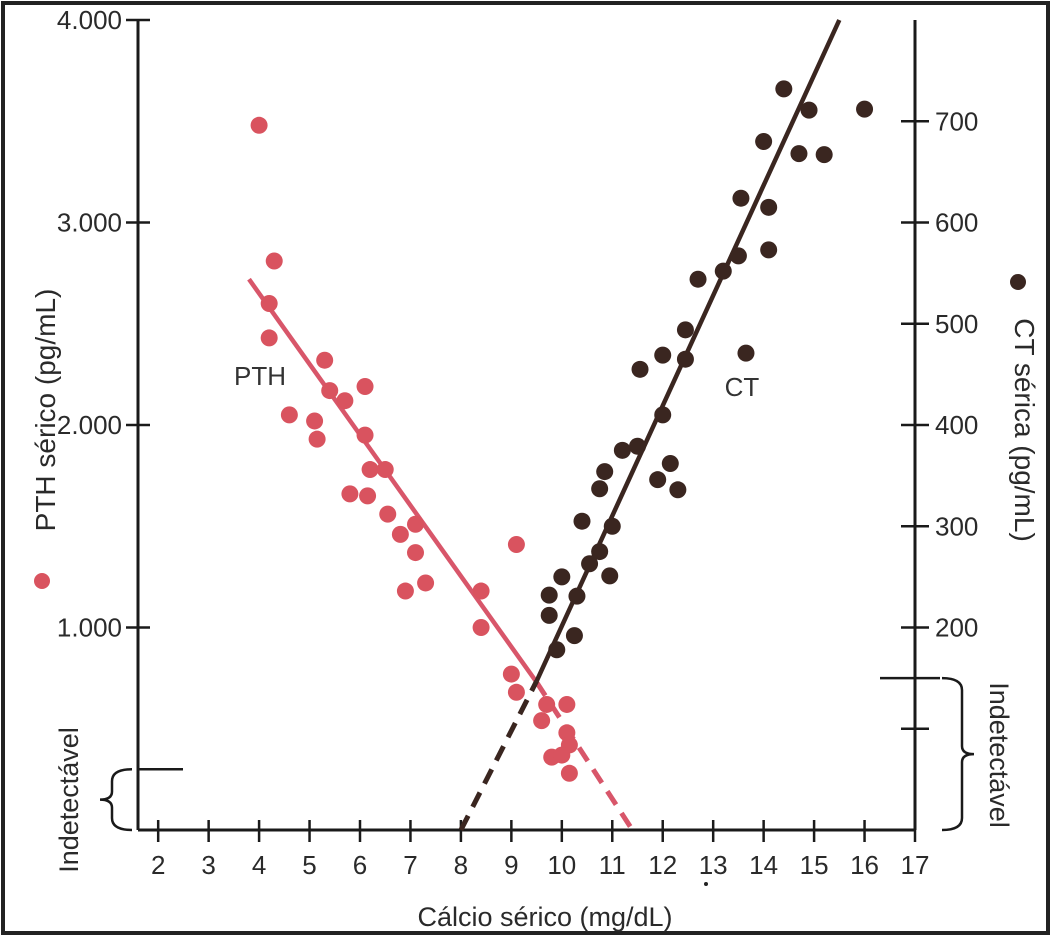  I want to click on x-tick-label: 2, so click(158, 865).